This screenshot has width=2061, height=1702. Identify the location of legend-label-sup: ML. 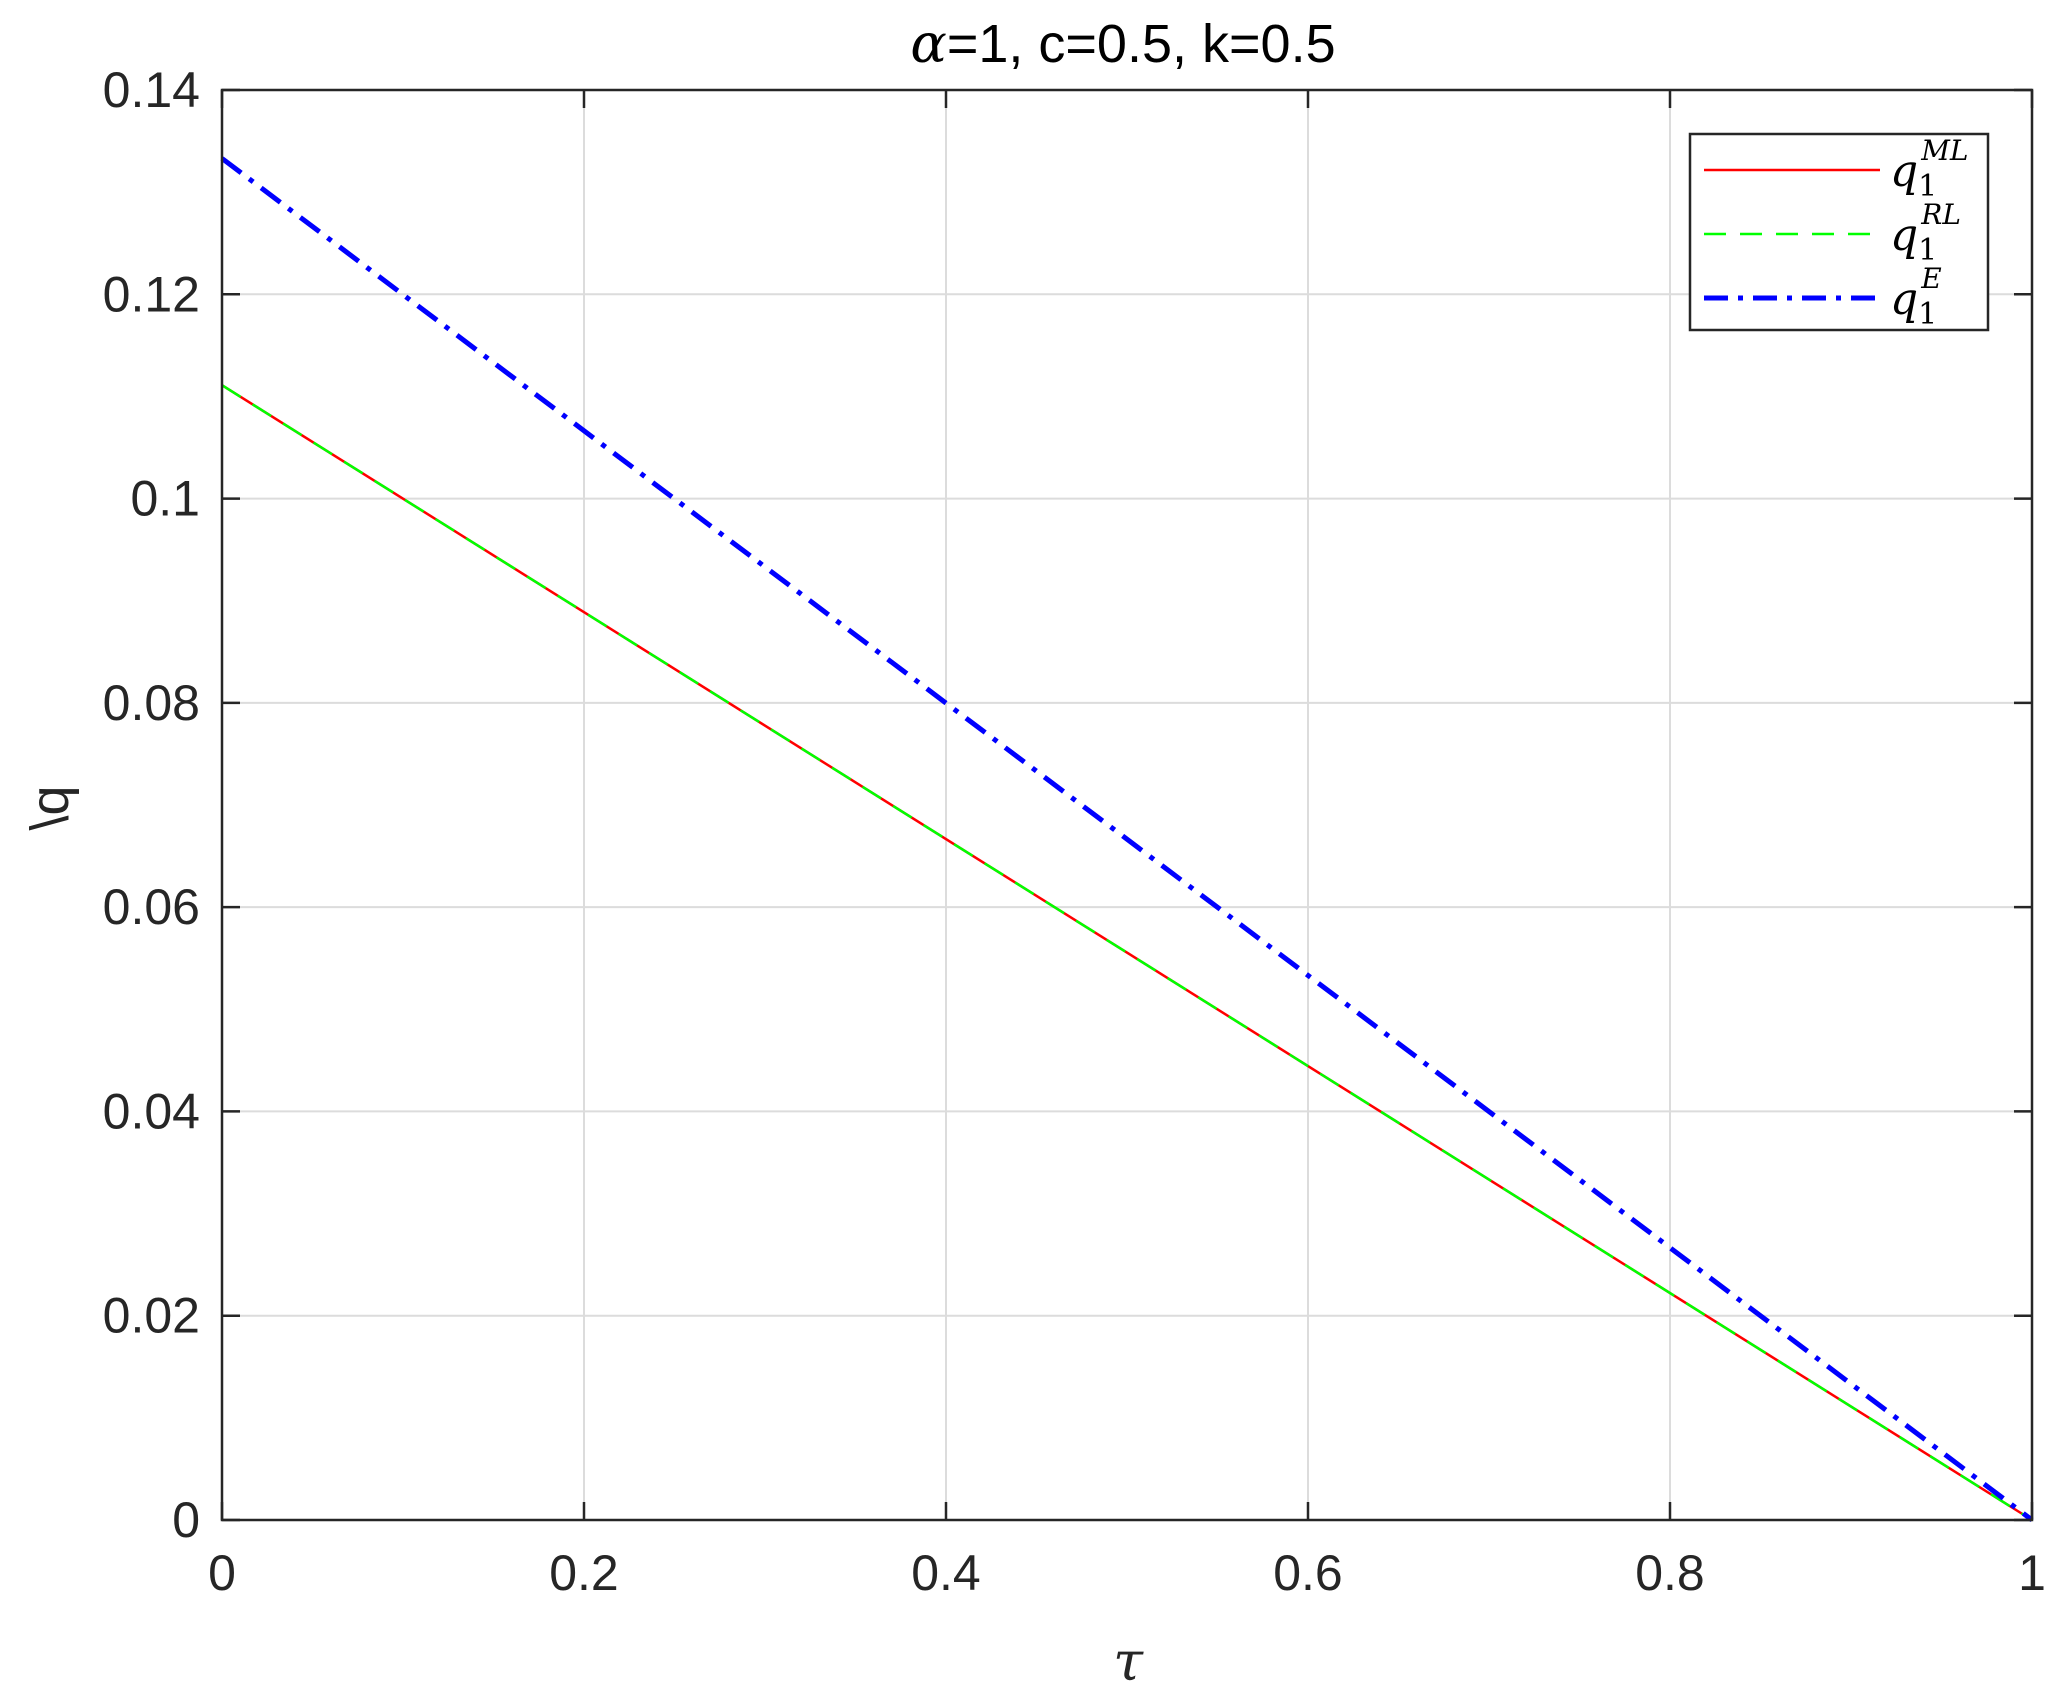
(1944, 150).